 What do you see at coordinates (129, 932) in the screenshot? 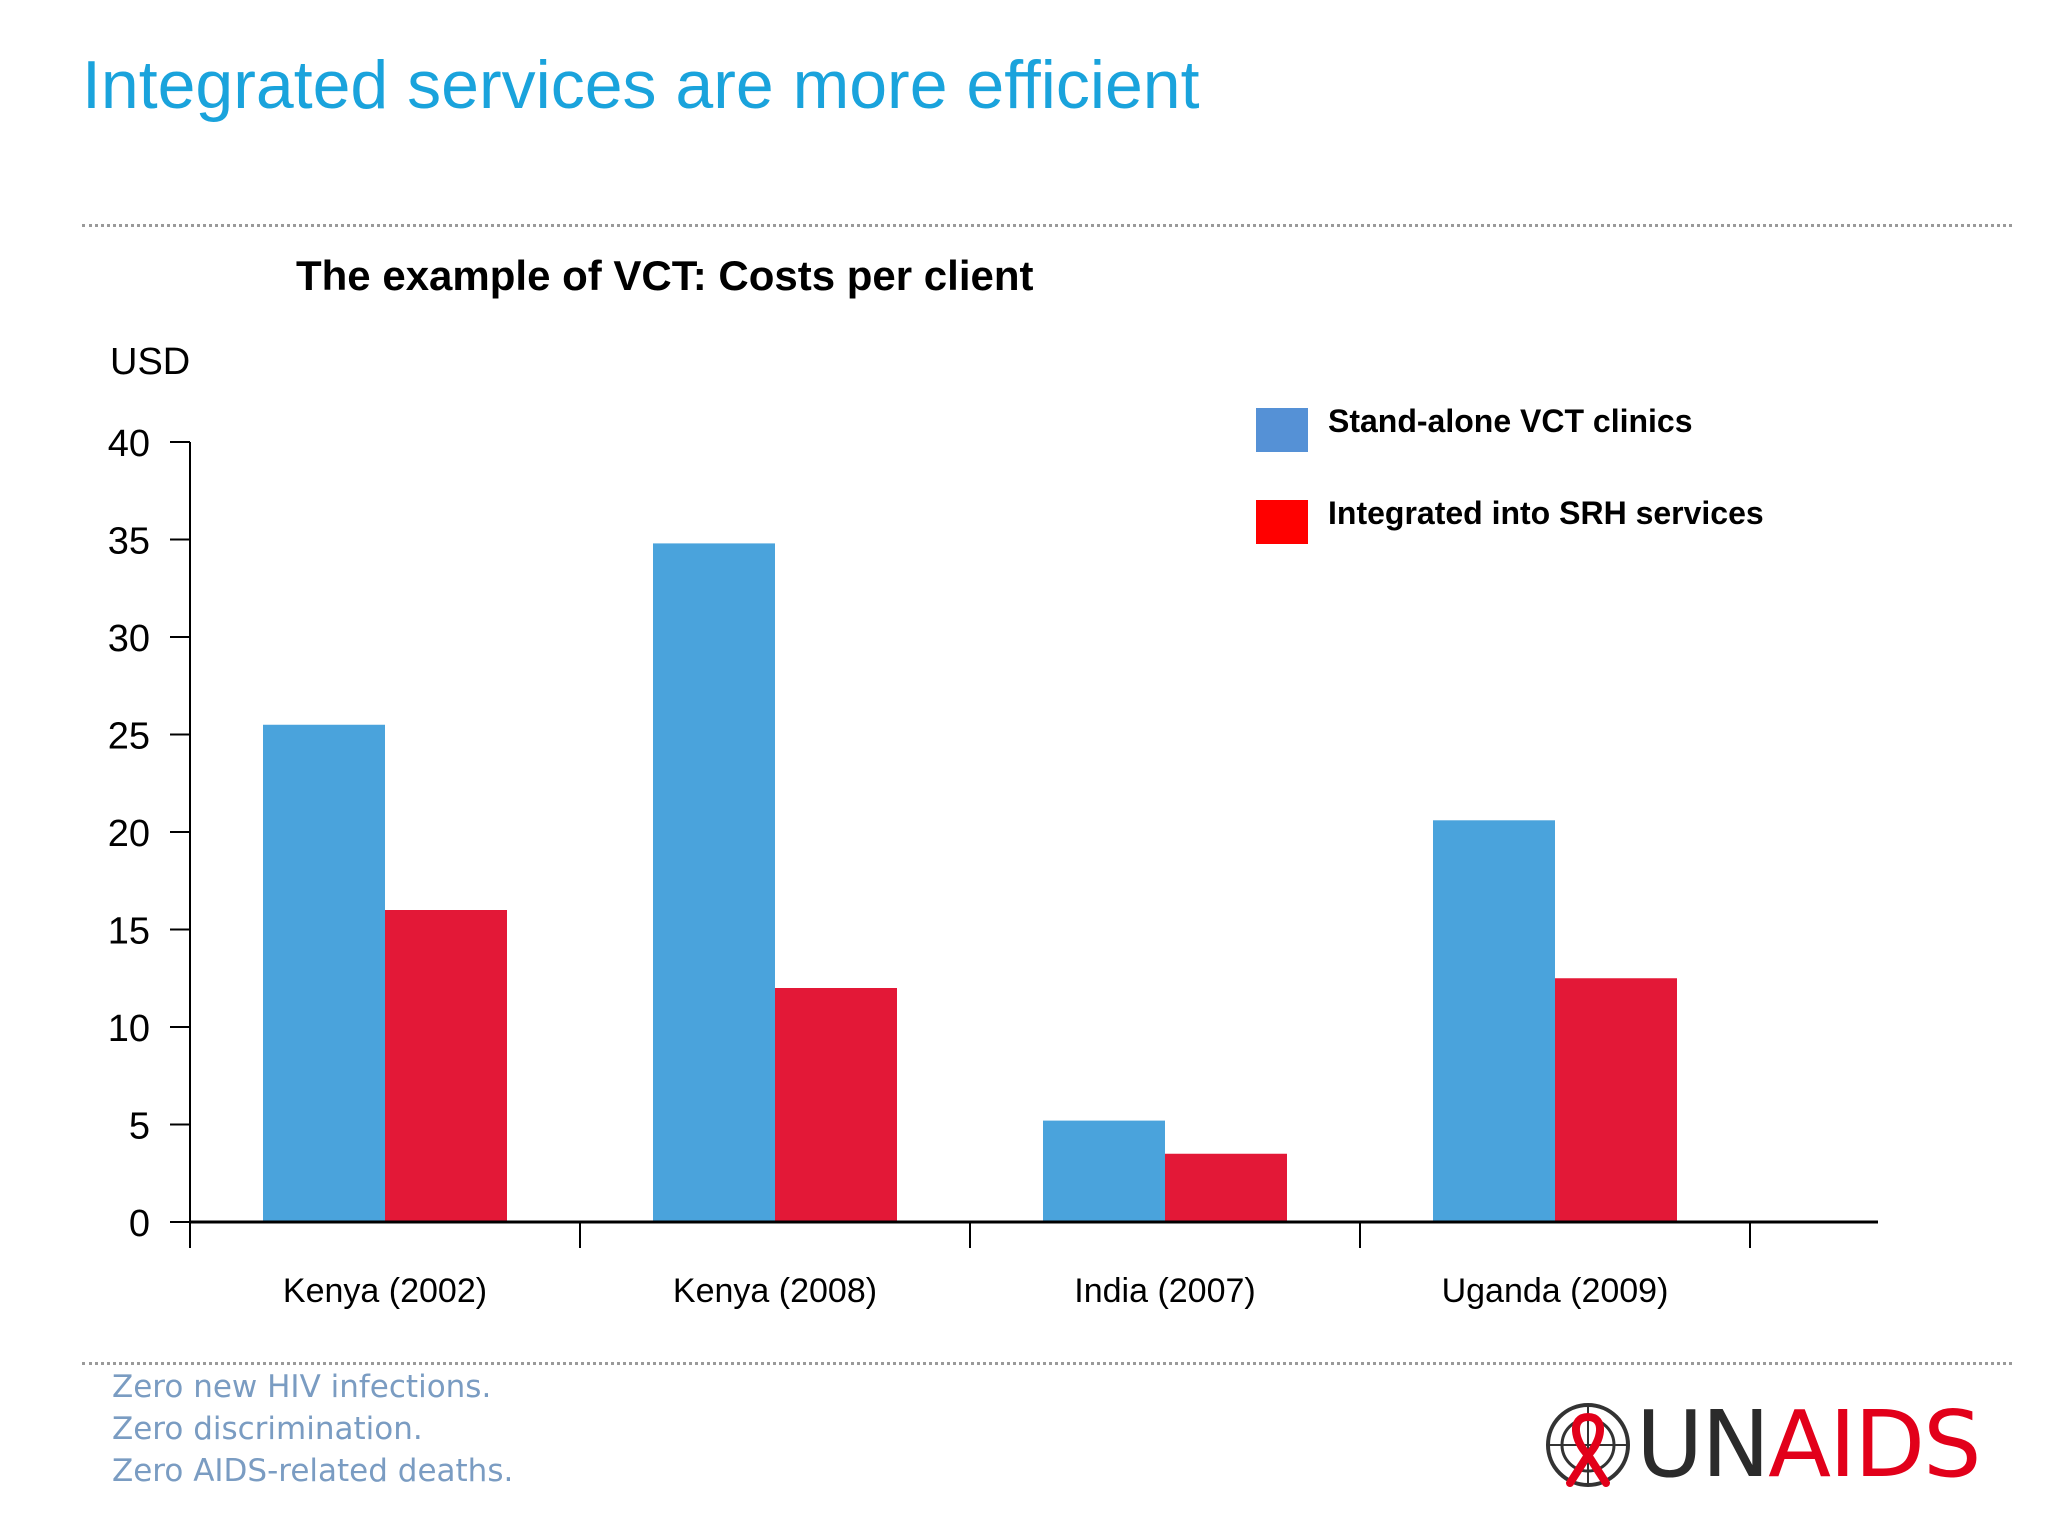
I see `y-tick-label: 15` at bounding box center [129, 932].